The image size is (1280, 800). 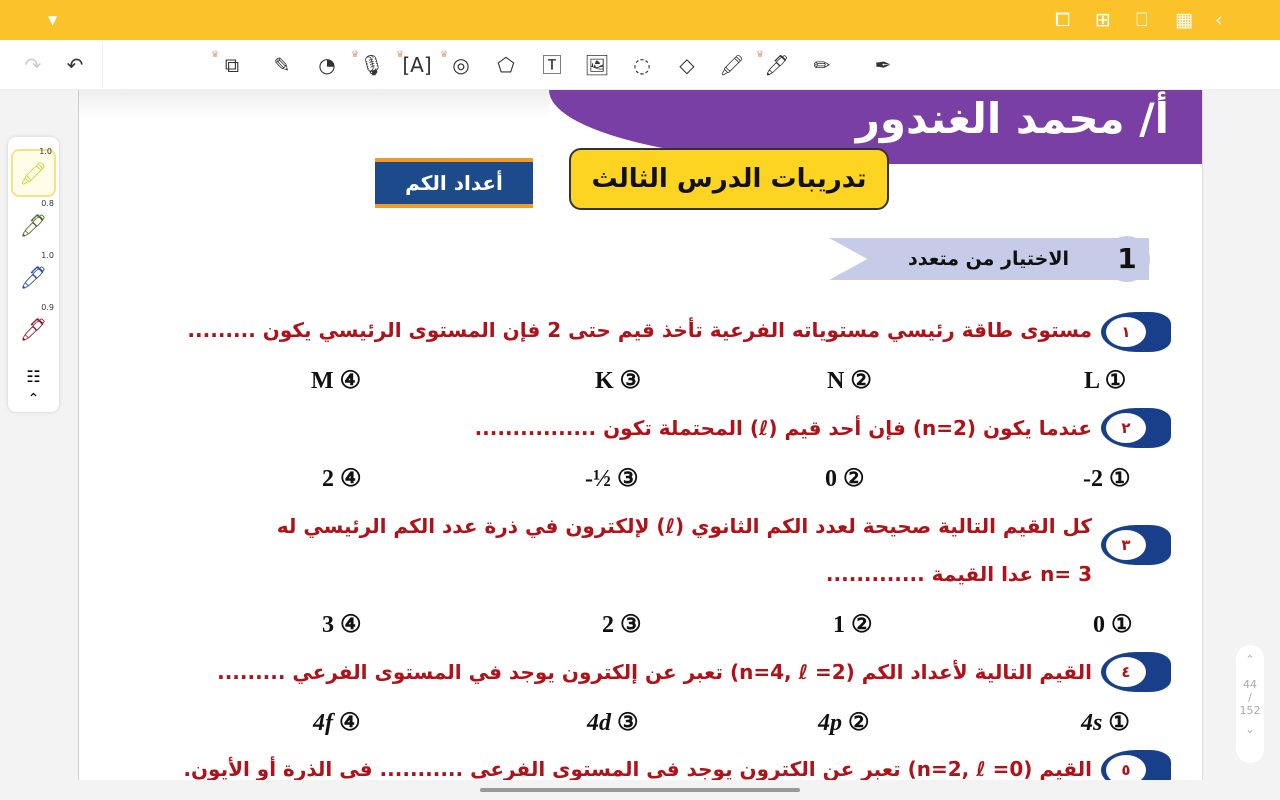 What do you see at coordinates (33, 172) in the screenshot?
I see `highlighter-pen: 1.0 🖍` at bounding box center [33, 172].